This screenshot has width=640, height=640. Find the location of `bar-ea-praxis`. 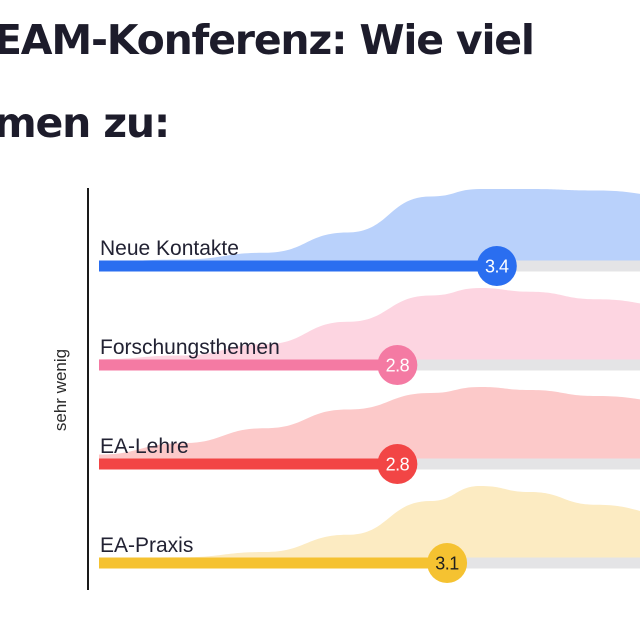

bar-ea-praxis is located at coordinates (273, 563).